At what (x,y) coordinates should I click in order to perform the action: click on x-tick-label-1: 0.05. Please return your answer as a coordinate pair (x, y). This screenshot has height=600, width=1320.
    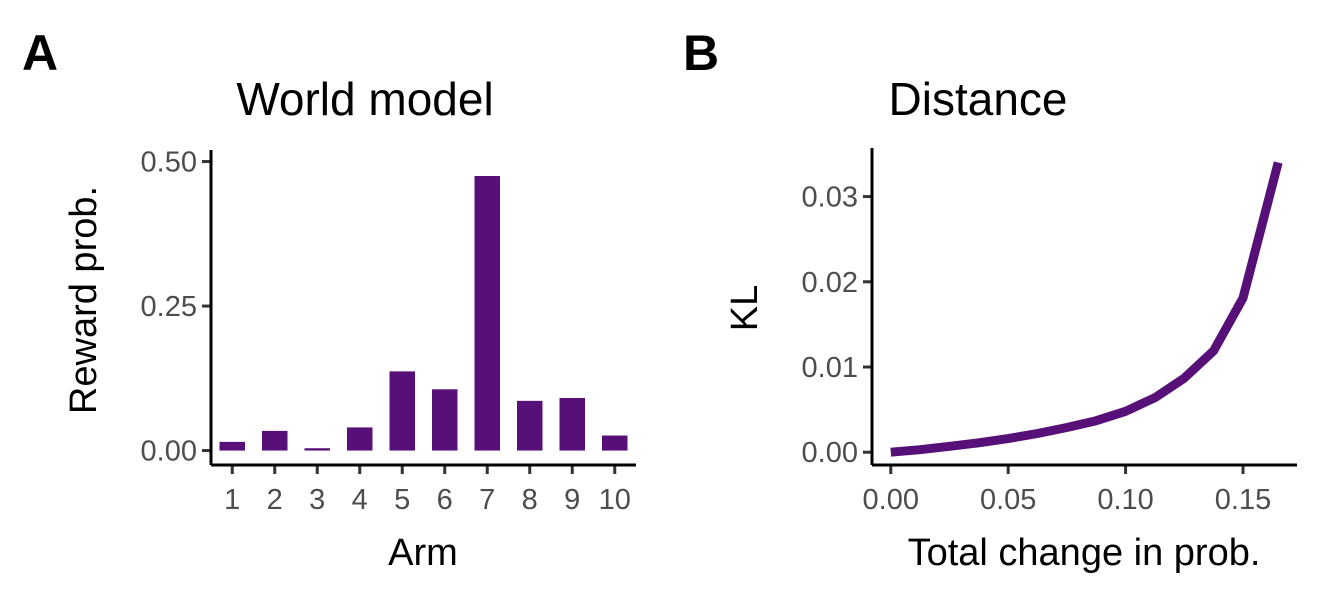
    Looking at the image, I should click on (1008, 500).